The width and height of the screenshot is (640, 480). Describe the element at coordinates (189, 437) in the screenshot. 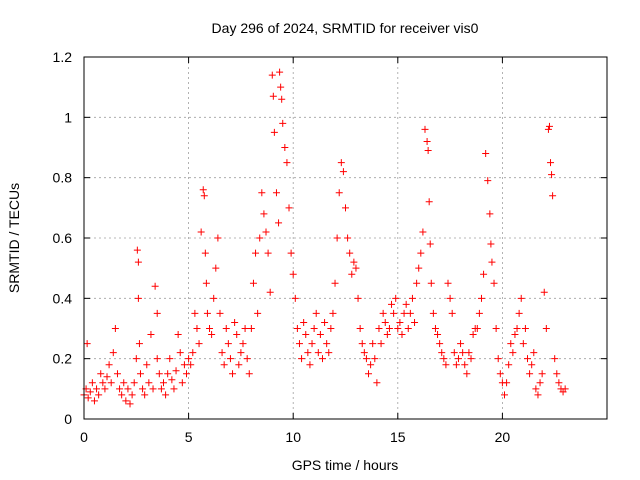

I see `x-tick-label: 5` at that location.